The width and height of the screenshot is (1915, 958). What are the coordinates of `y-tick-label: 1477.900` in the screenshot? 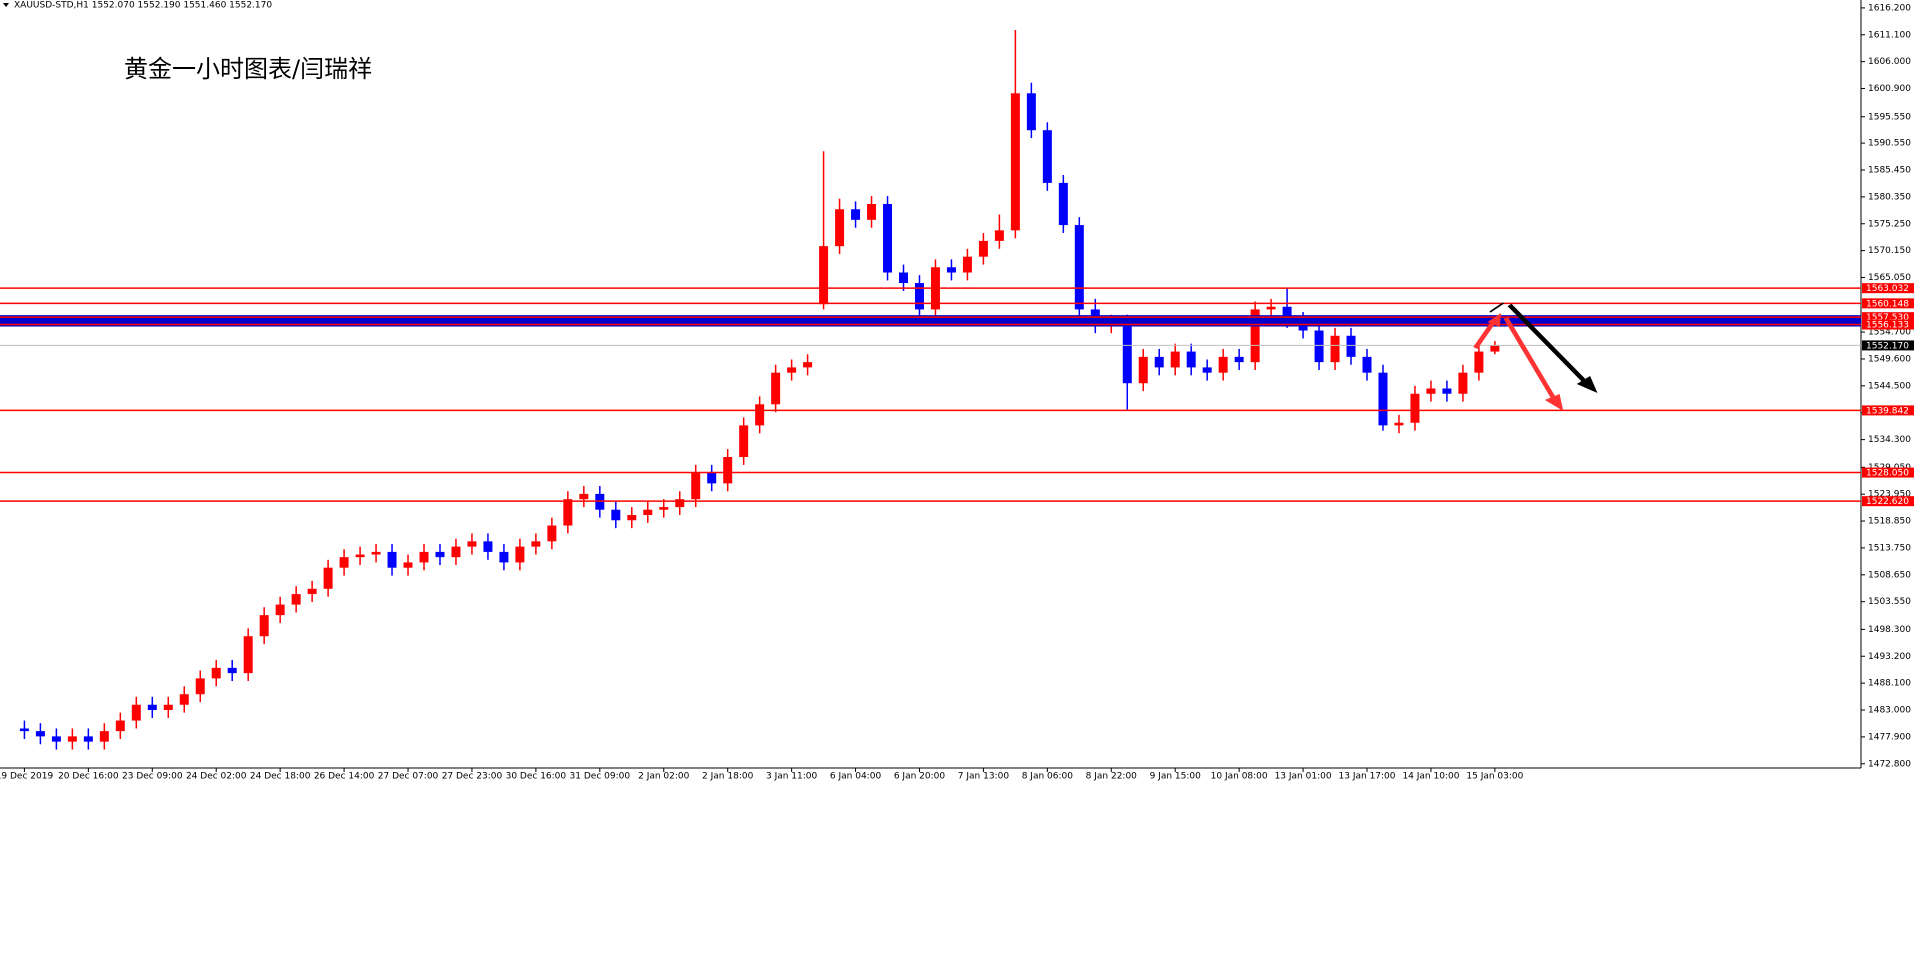 It's located at (1889, 737).